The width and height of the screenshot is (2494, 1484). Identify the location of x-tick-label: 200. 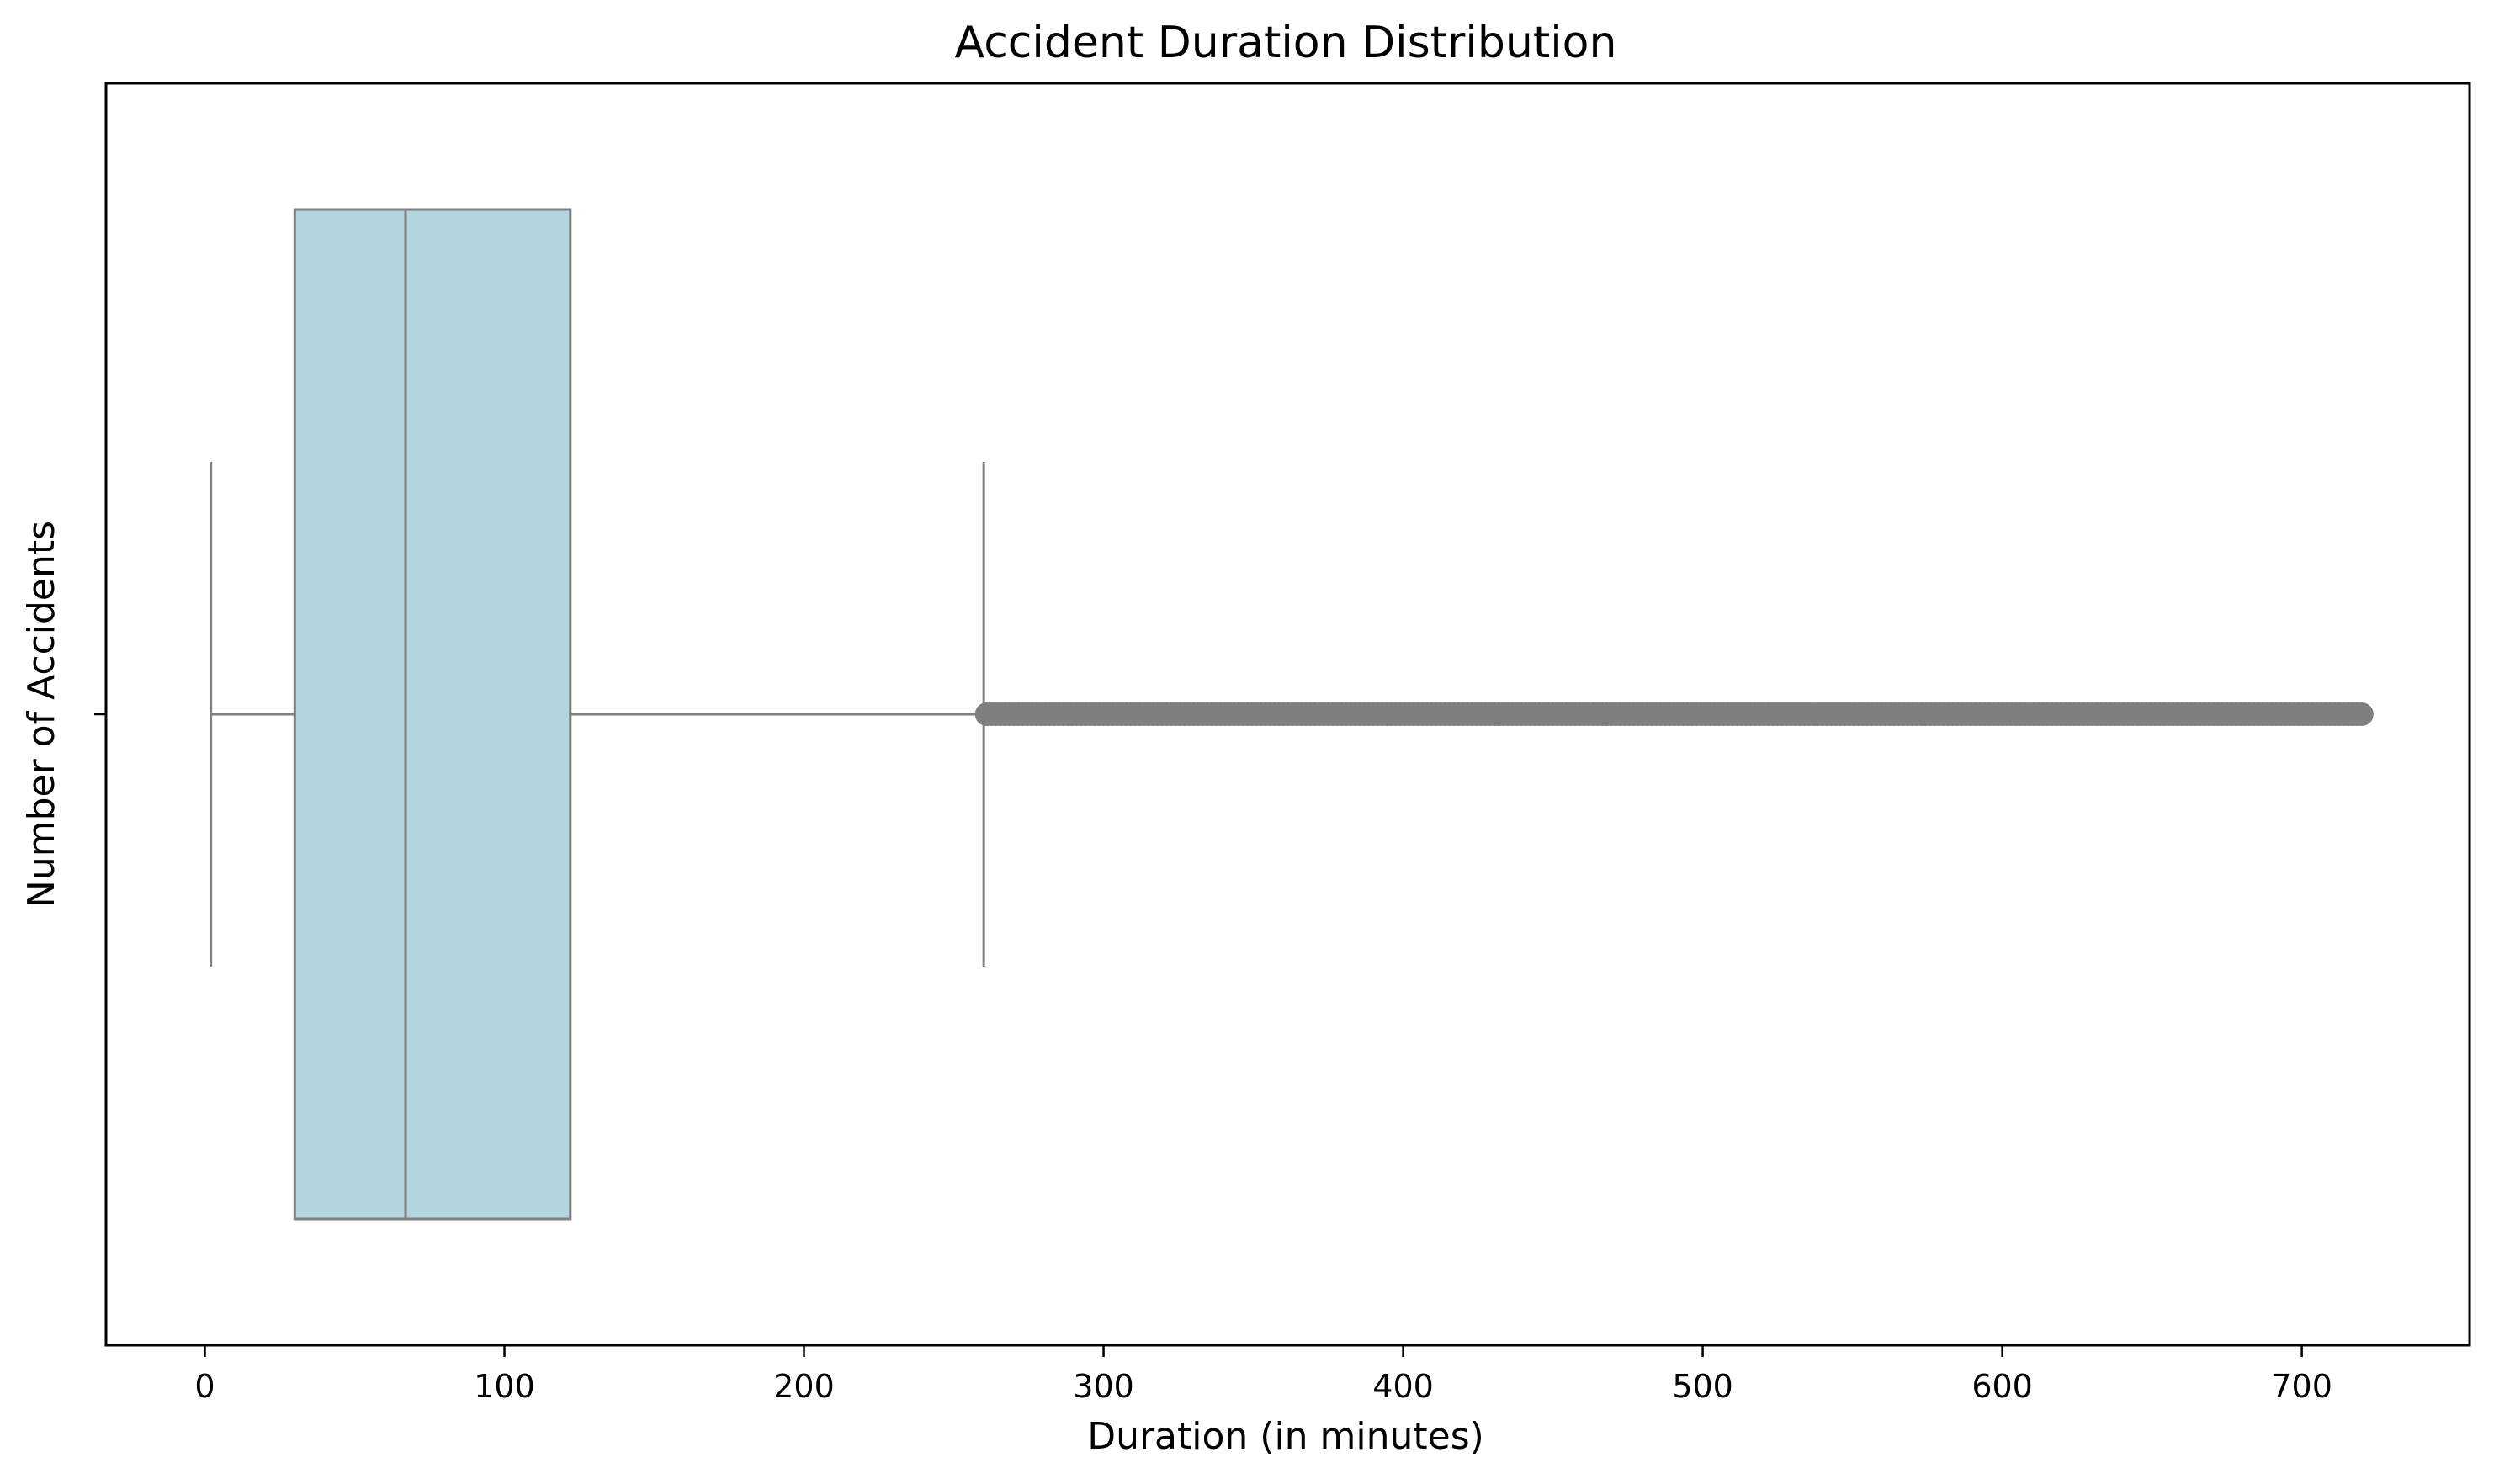
(804, 1386).